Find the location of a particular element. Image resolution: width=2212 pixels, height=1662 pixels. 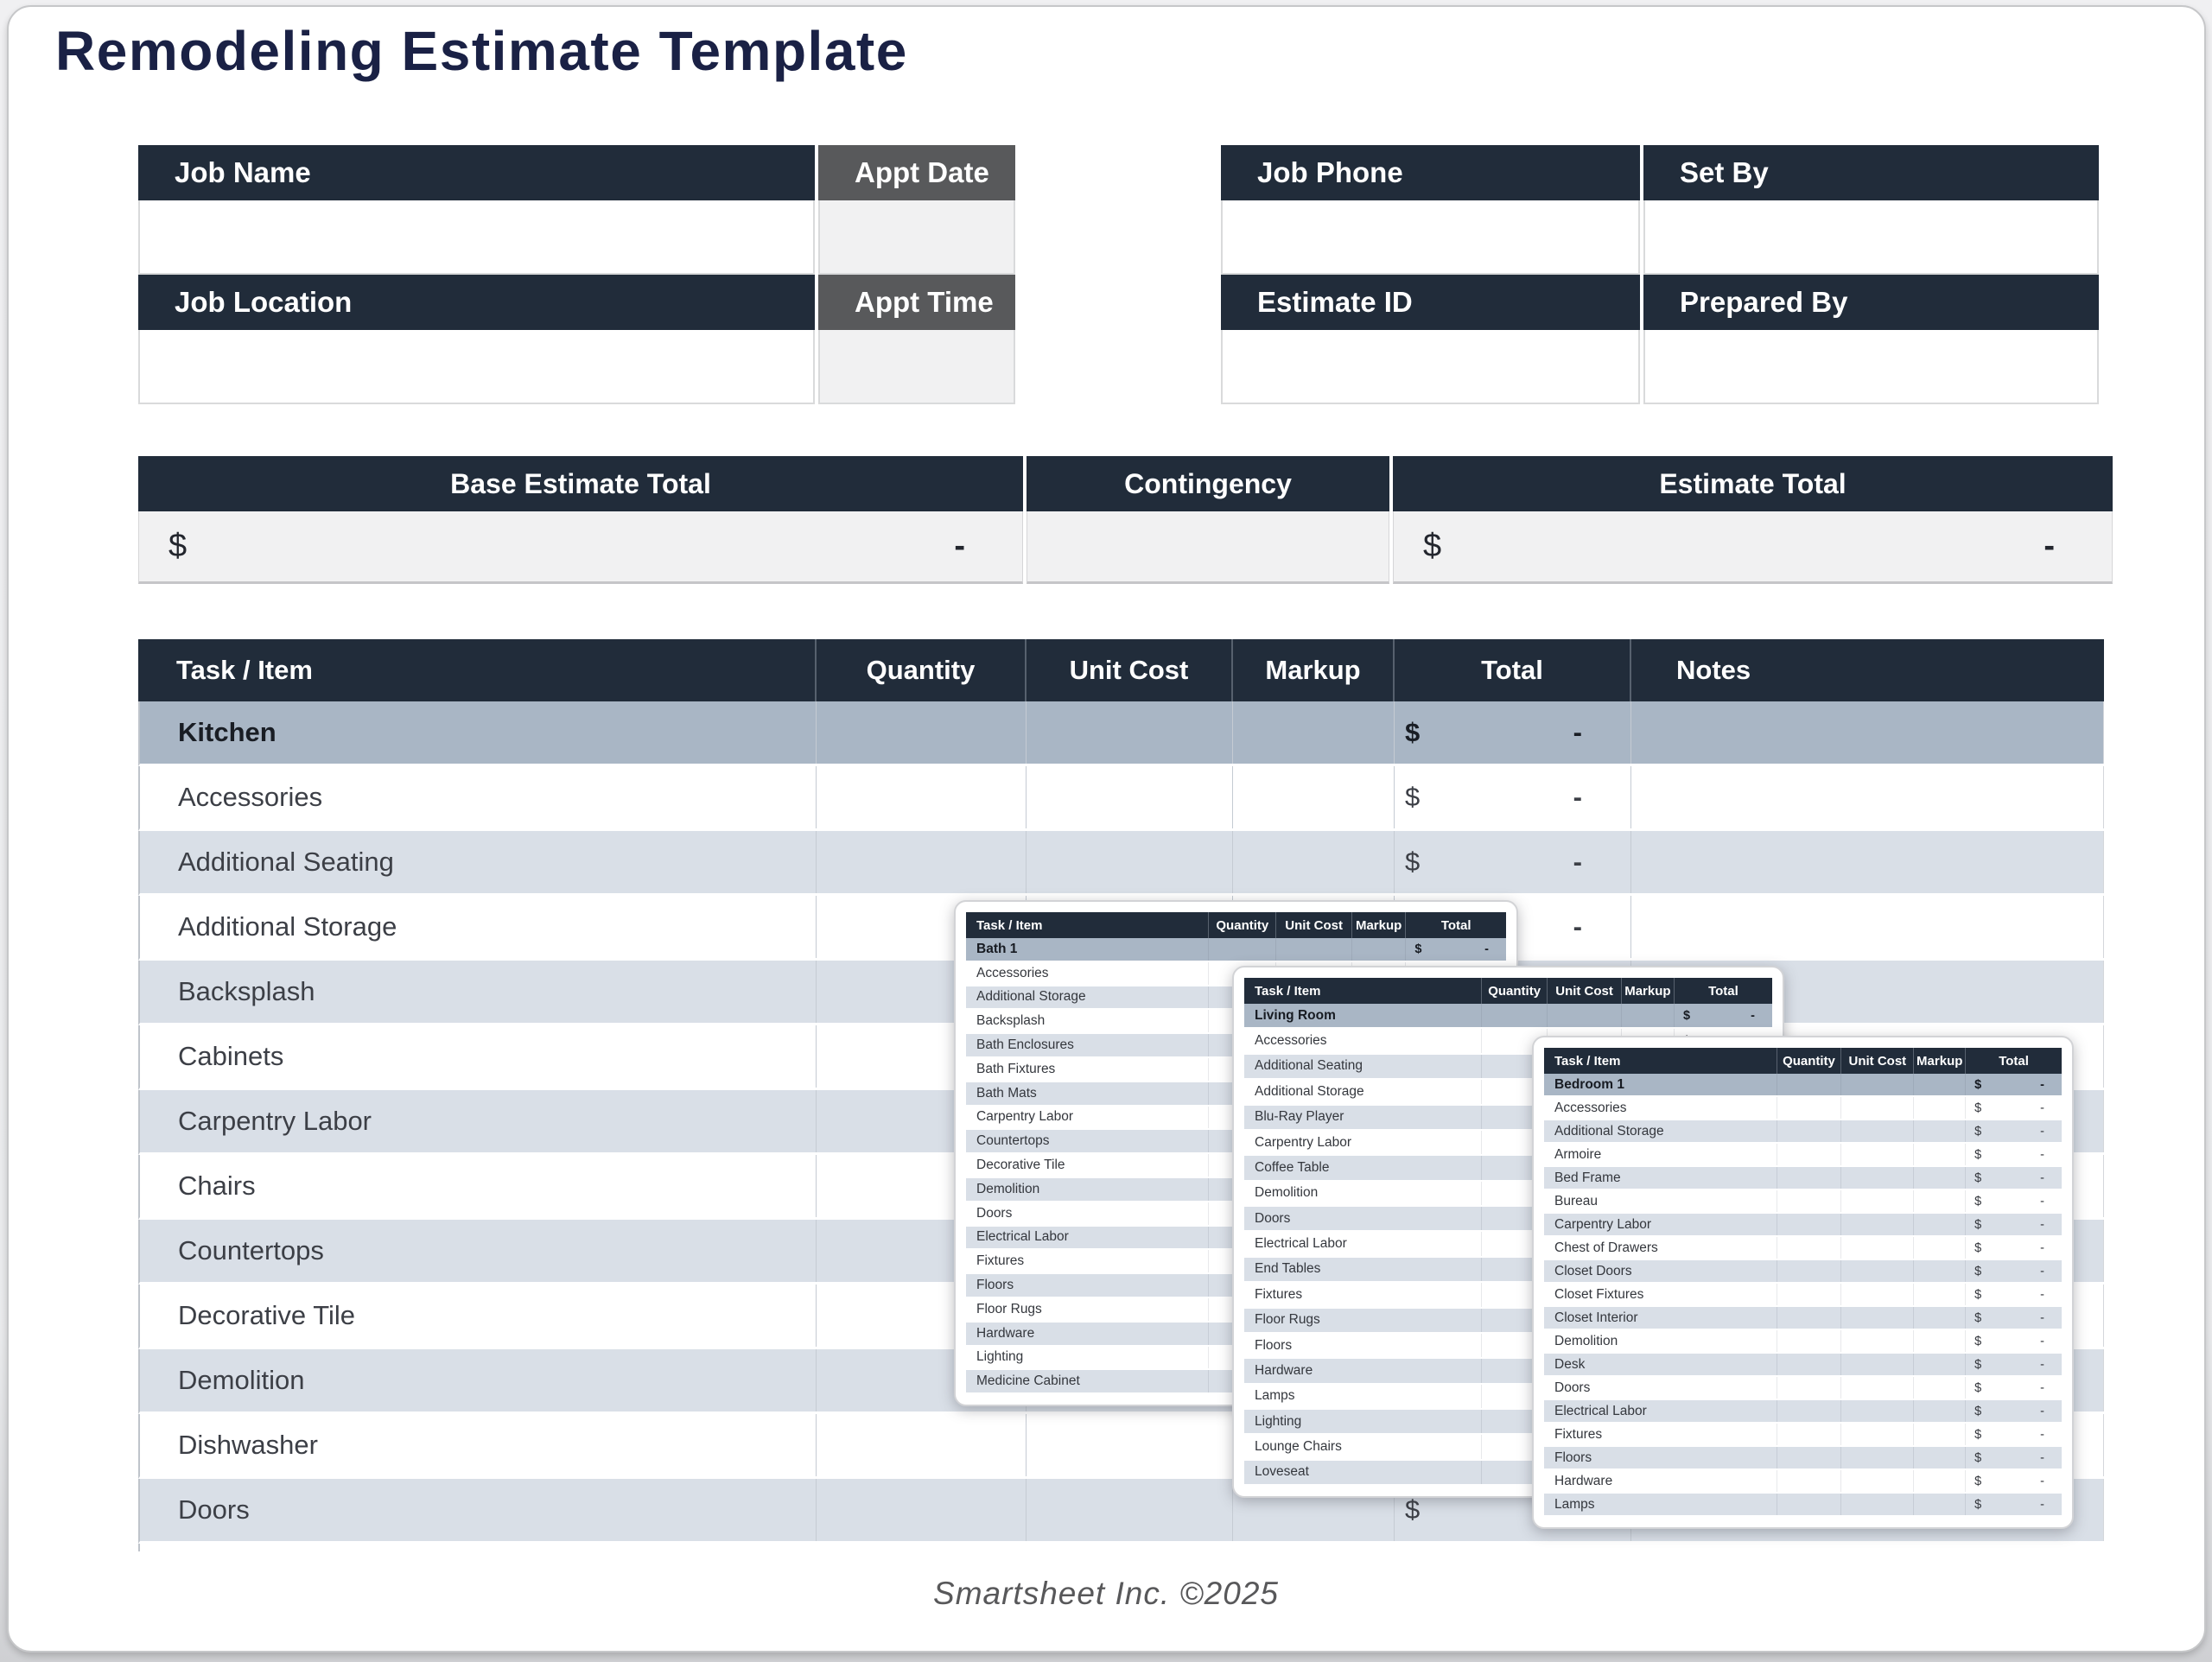

task-item-cell: Hardware is located at coordinates (1363, 1371).